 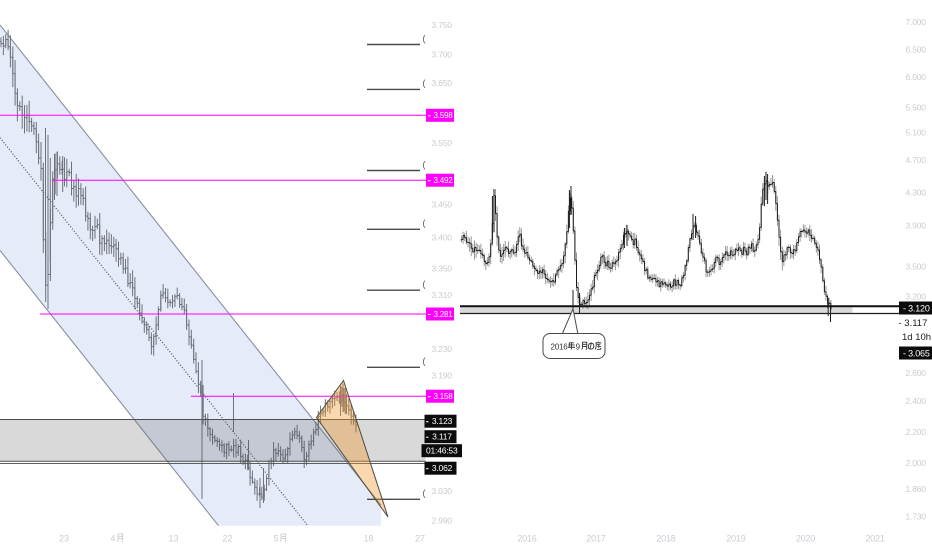 What do you see at coordinates (442, 349) in the screenshot?
I see `svg-text: 3.230` at bounding box center [442, 349].